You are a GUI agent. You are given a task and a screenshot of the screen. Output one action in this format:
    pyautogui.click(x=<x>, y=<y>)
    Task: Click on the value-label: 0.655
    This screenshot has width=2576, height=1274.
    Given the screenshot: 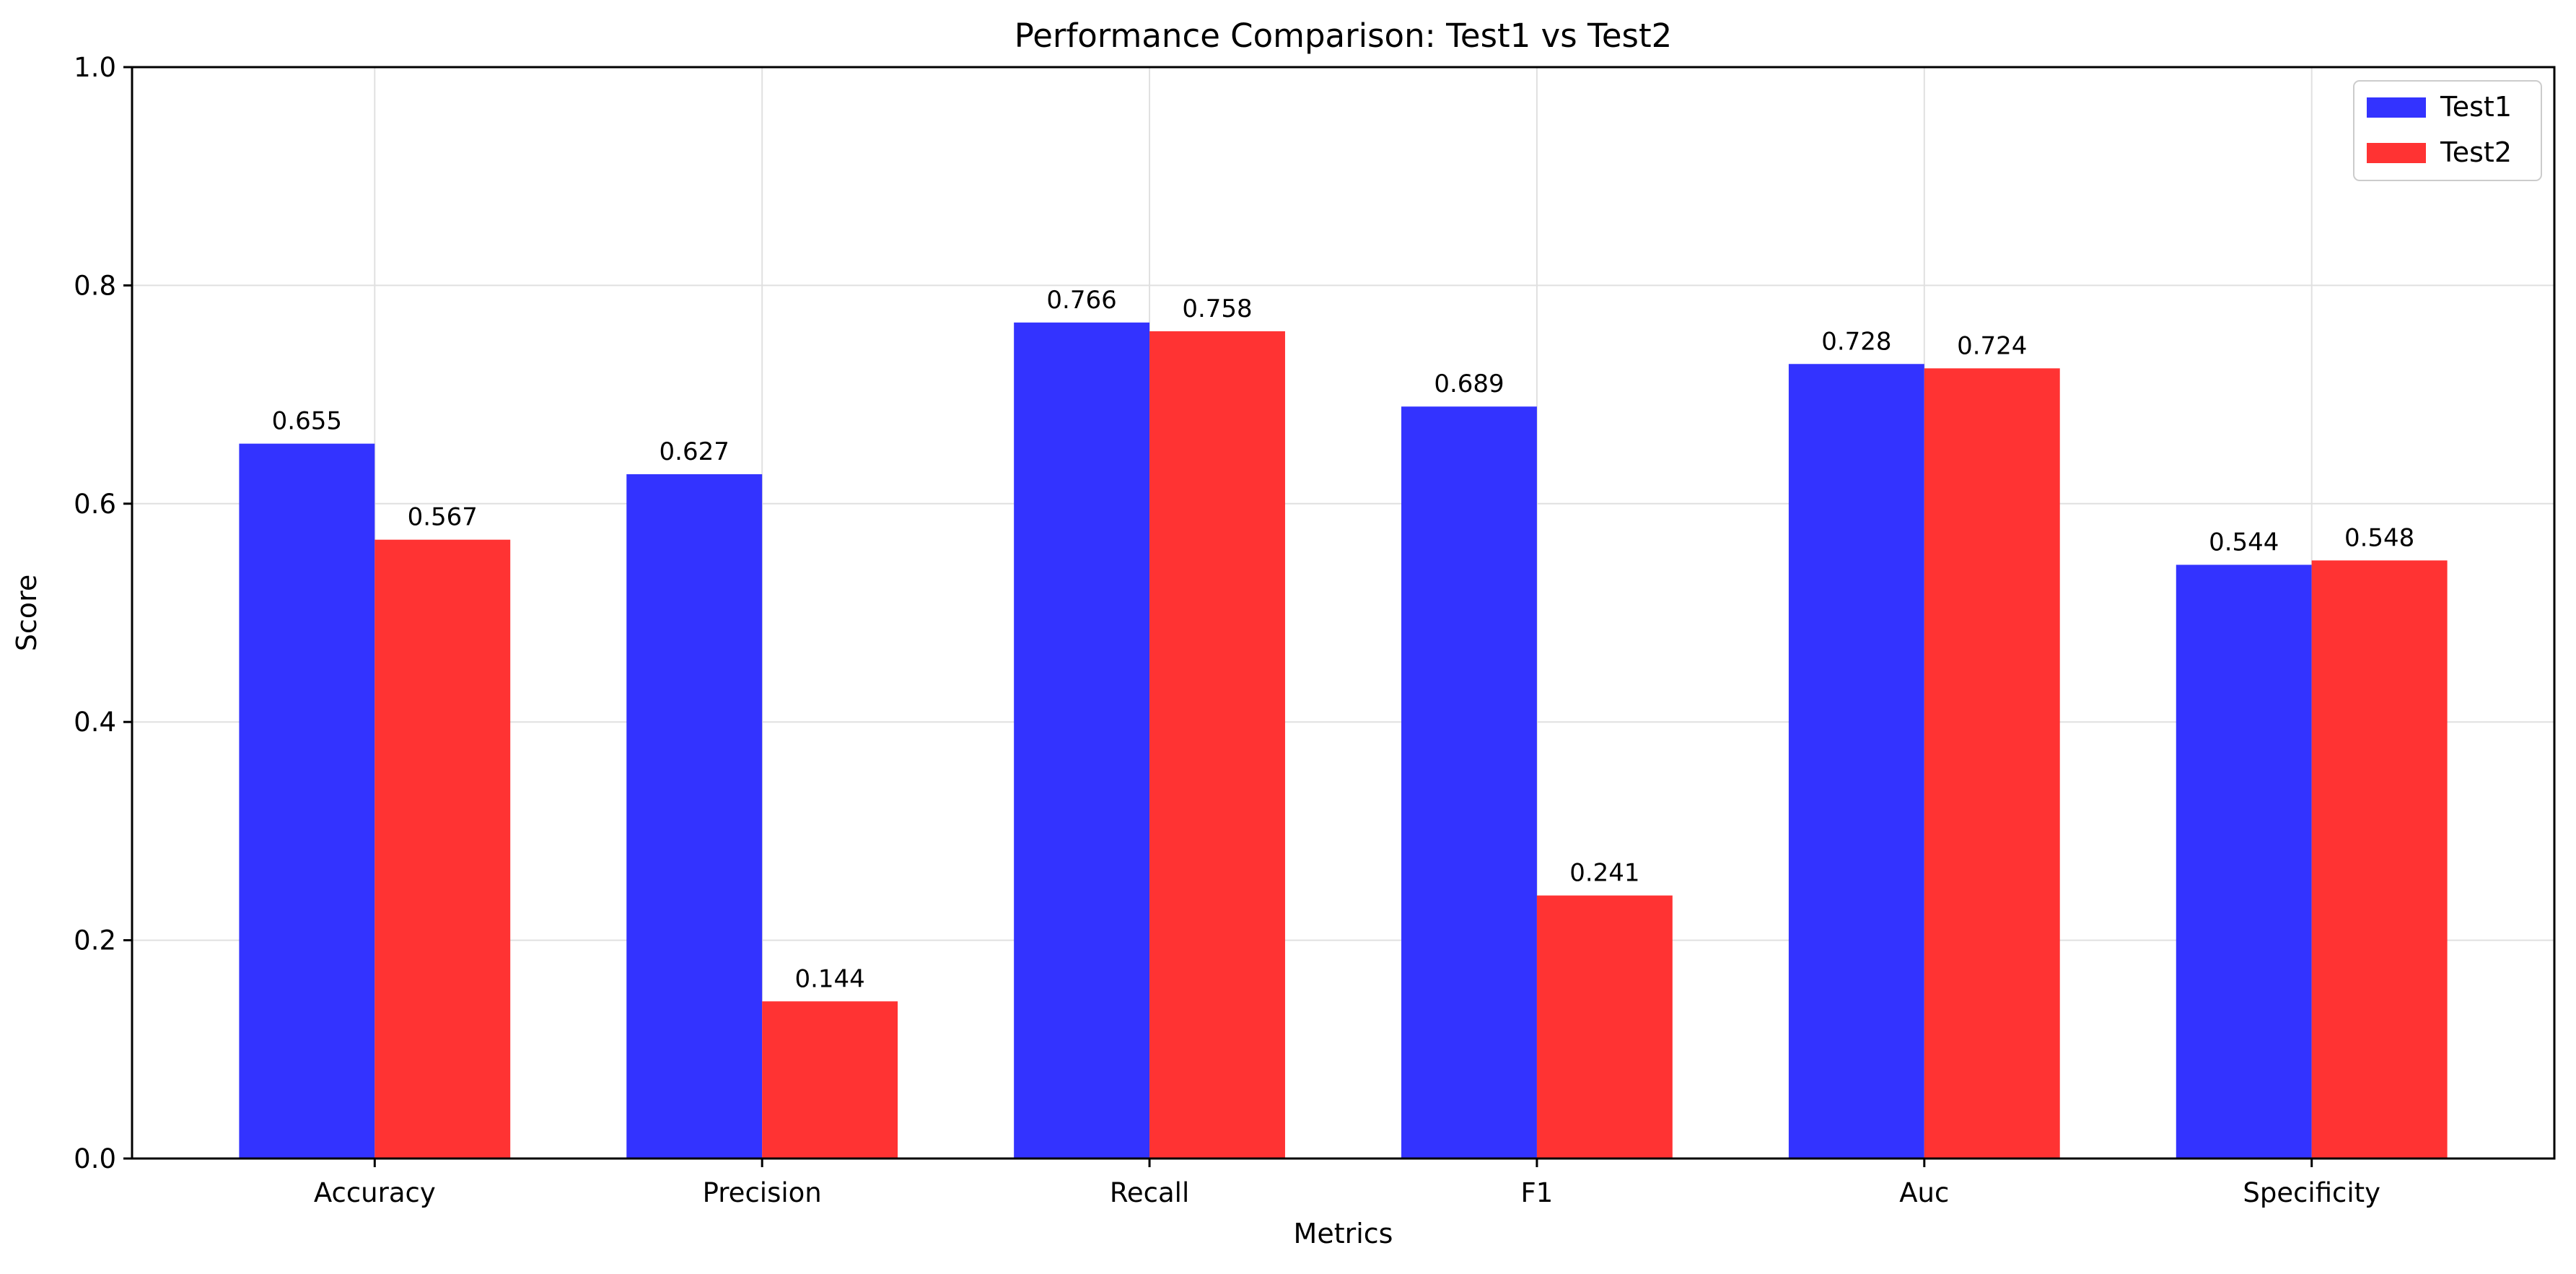 What is the action you would take?
    pyautogui.click(x=307, y=422)
    